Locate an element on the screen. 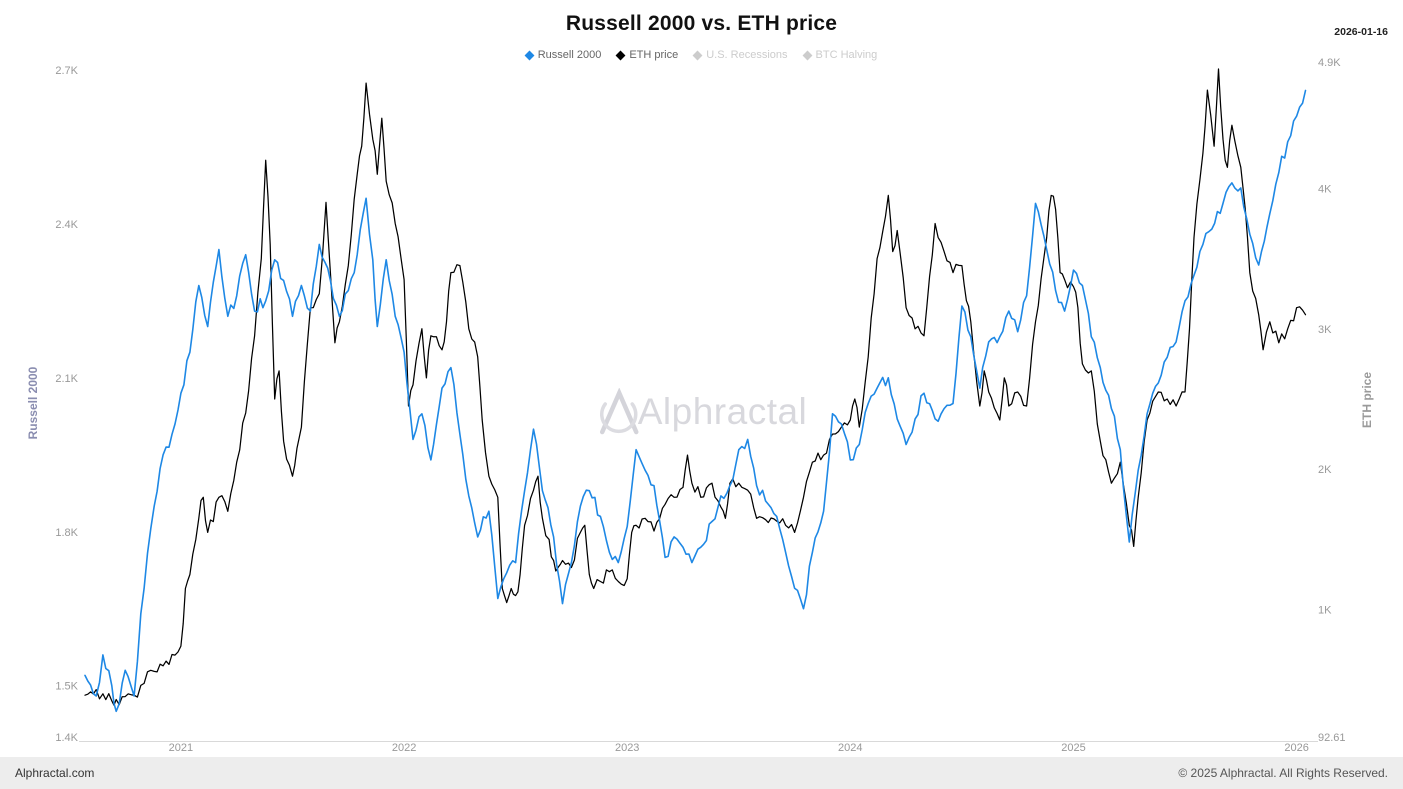  footer-site-link: Alphractal.com is located at coordinates (55, 773).